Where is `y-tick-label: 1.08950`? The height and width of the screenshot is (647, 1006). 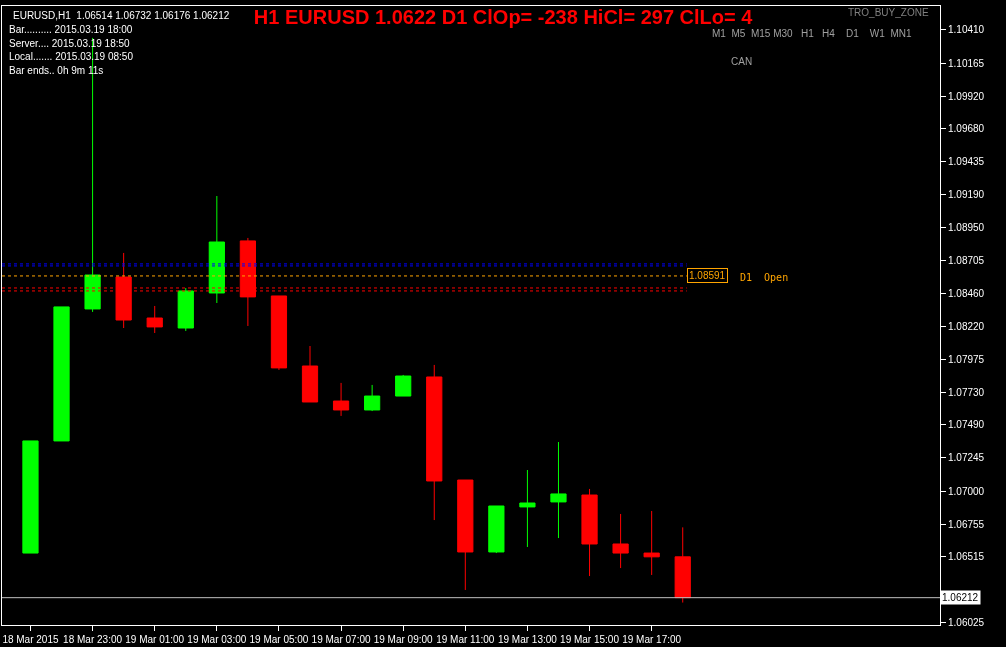 y-tick-label: 1.08950 is located at coordinates (966, 227).